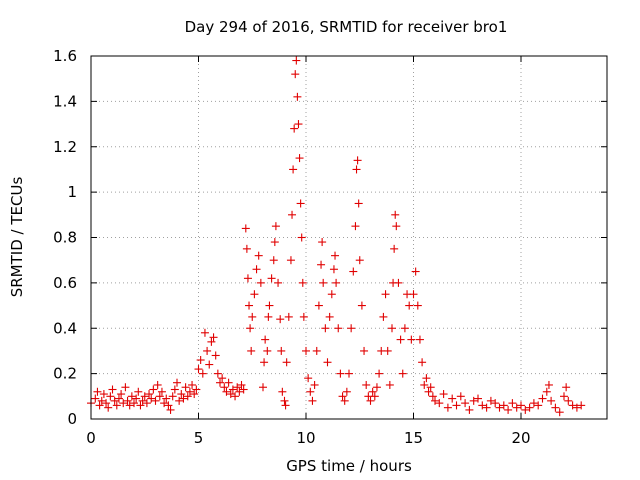  I want to click on x-tick-labels: 0 5 10 15 20, so click(308, 438).